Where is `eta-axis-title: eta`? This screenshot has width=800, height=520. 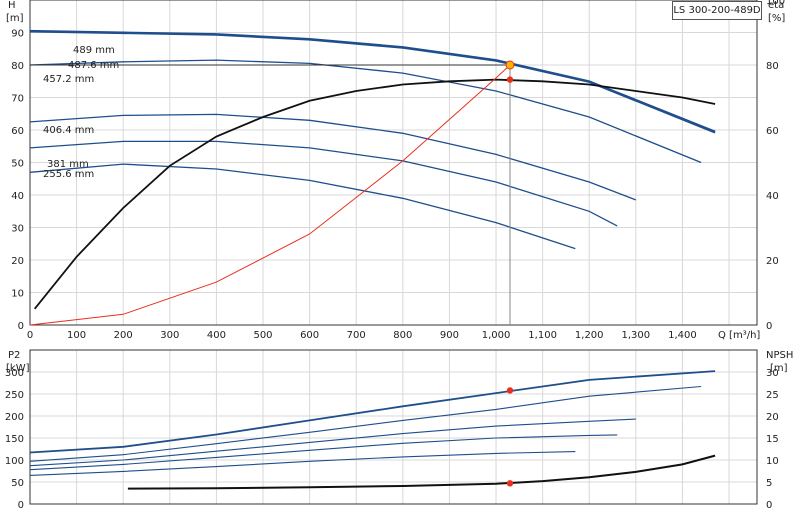
eta-axis-title: eta is located at coordinates (776, 5).